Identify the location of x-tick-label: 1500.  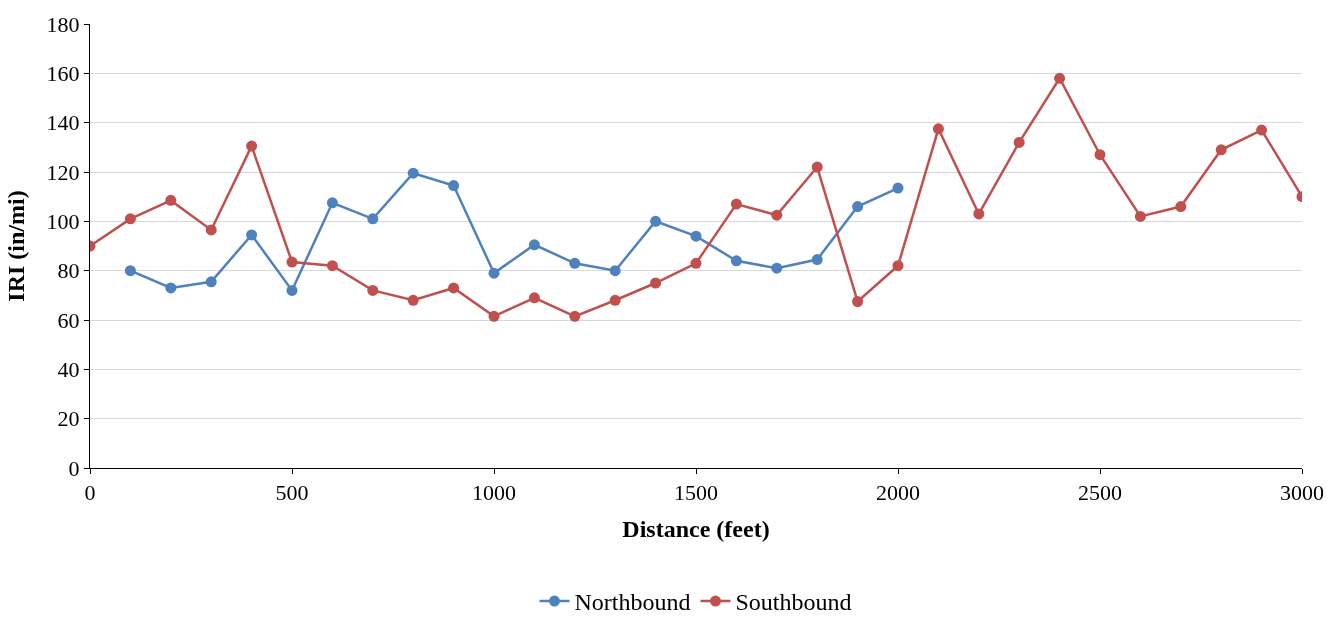
(696, 493).